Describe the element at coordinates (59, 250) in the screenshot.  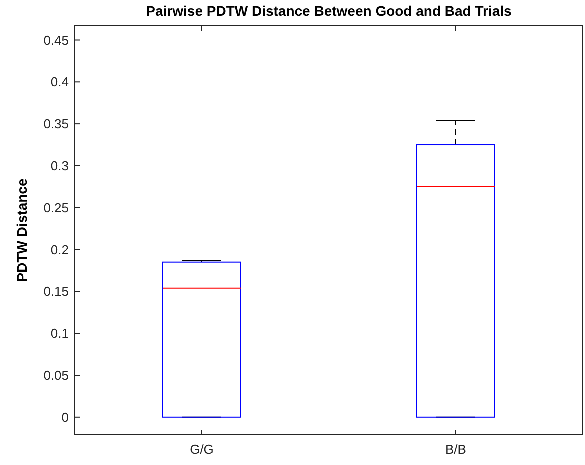
I see `y-tick-label: 0.2` at that location.